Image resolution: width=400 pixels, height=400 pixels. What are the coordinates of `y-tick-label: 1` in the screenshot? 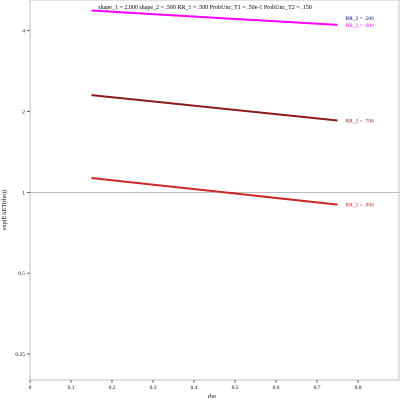 It's located at (23, 193).